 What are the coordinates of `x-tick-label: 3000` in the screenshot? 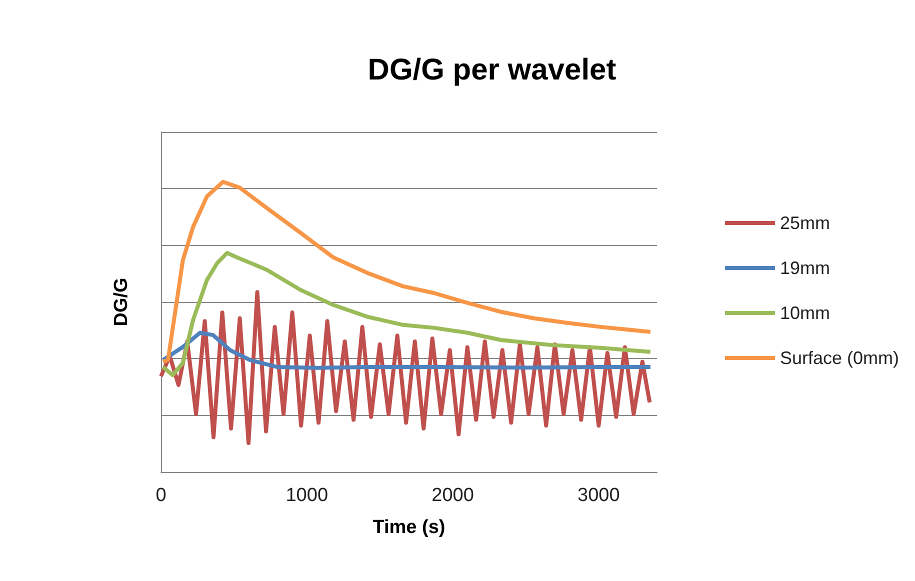 It's located at (599, 495).